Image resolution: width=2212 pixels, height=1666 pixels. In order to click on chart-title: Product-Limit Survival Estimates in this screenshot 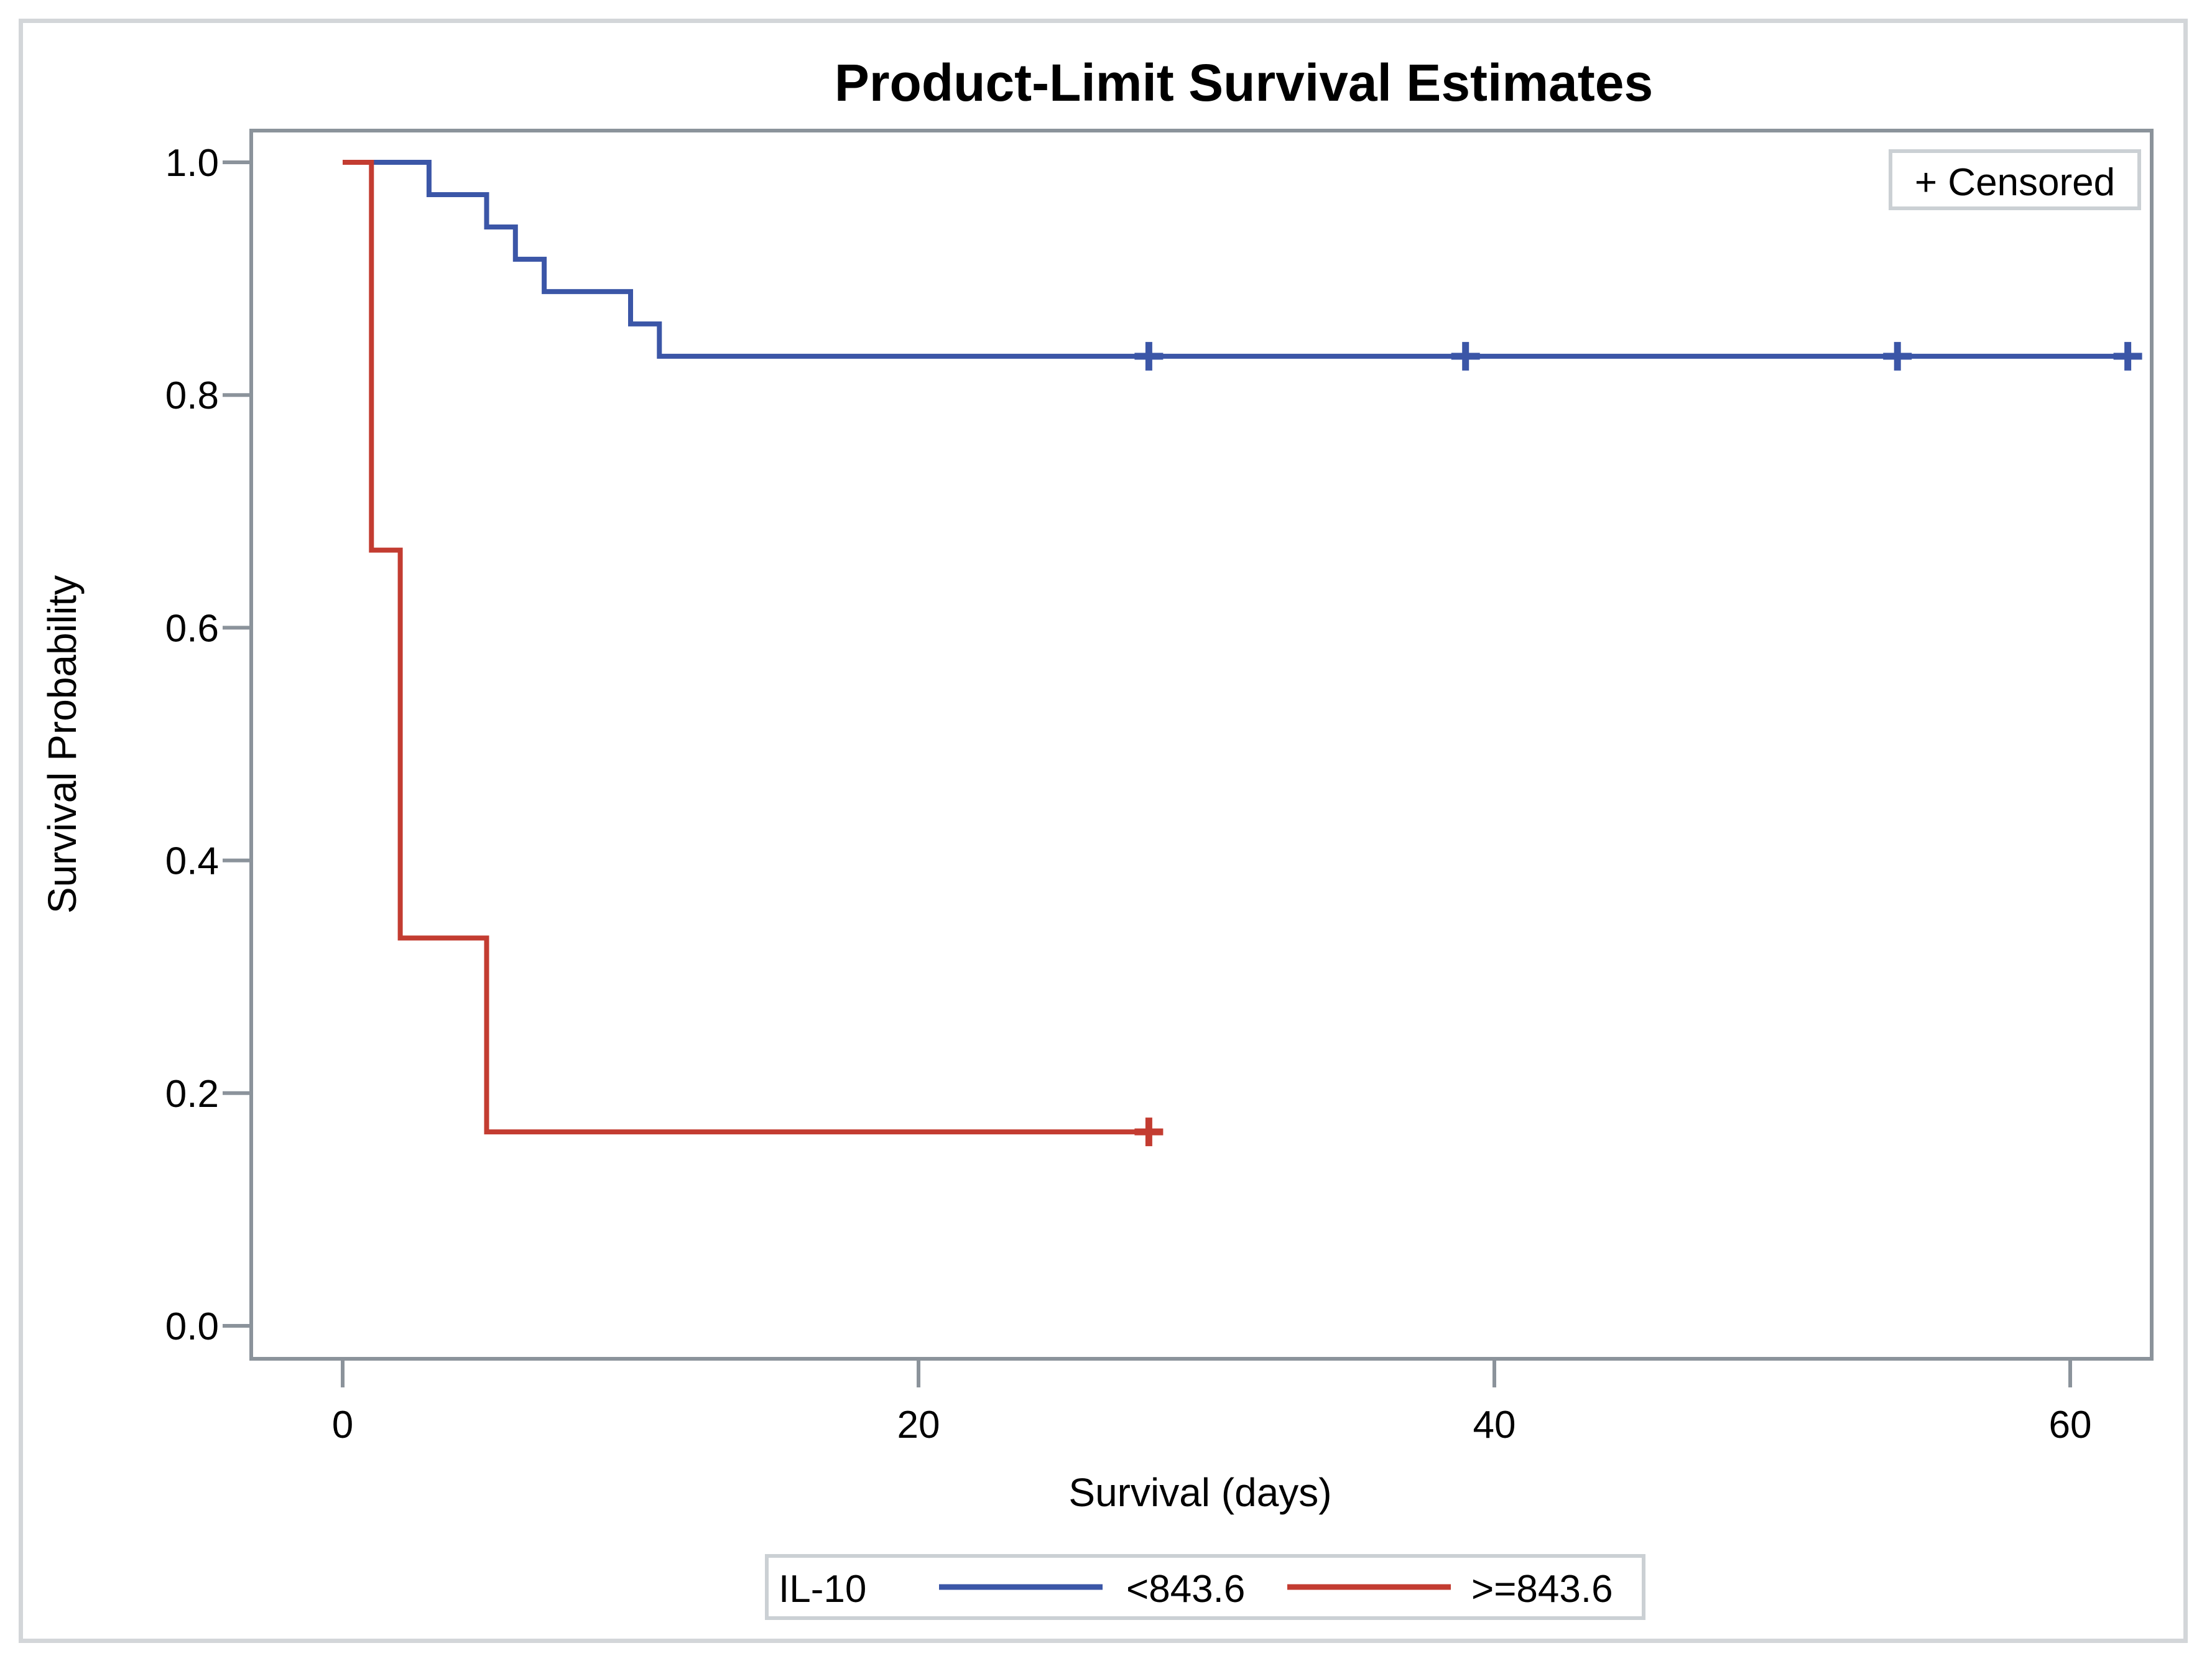, I will do `click(1244, 82)`.